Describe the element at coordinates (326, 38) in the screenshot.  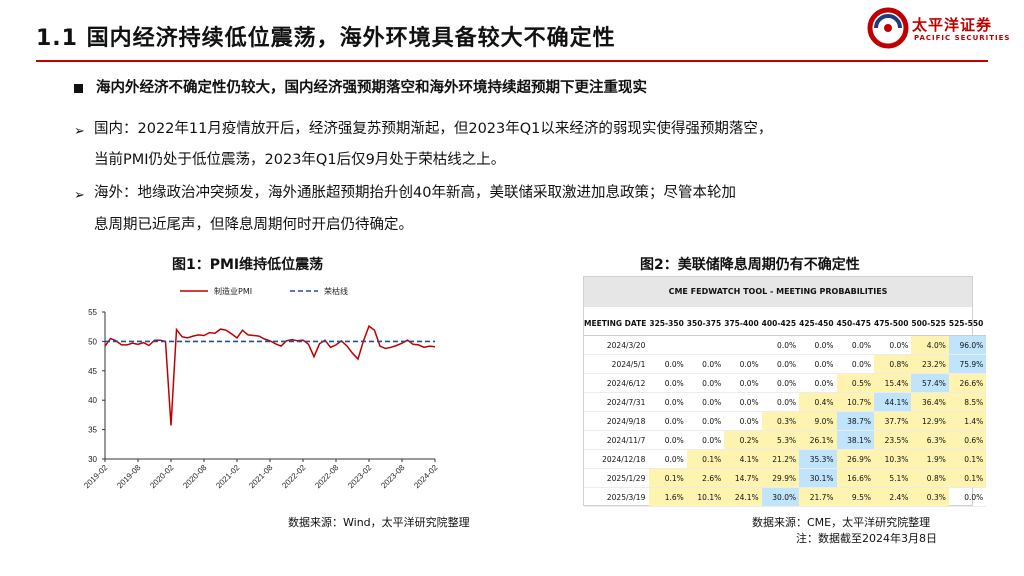
I see `page-title: 1.1 国内经济持续低位震荡，海外环境具备较大不确定性` at that location.